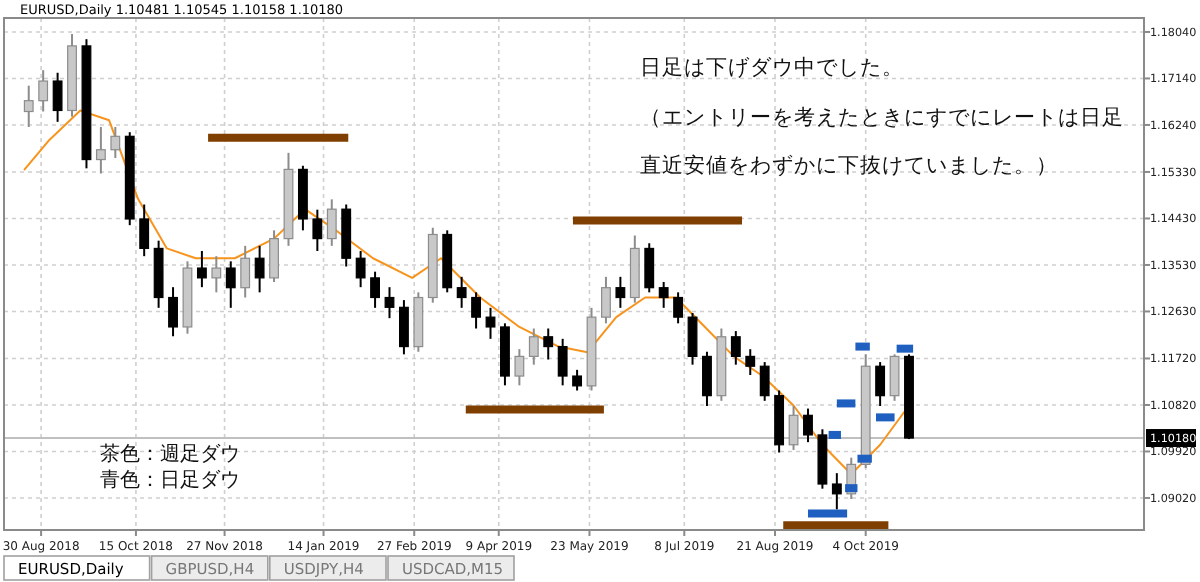 The image size is (1200, 582). What do you see at coordinates (882, 117) in the screenshot?
I see `annotation: （エントリーを考えたときにすでにレートは日足` at bounding box center [882, 117].